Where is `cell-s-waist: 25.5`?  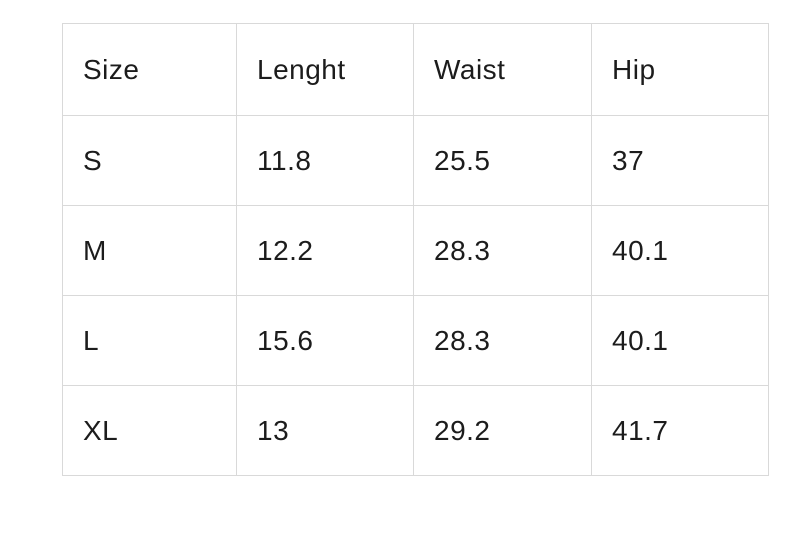
cell-s-waist: 25.5 is located at coordinates (502, 160).